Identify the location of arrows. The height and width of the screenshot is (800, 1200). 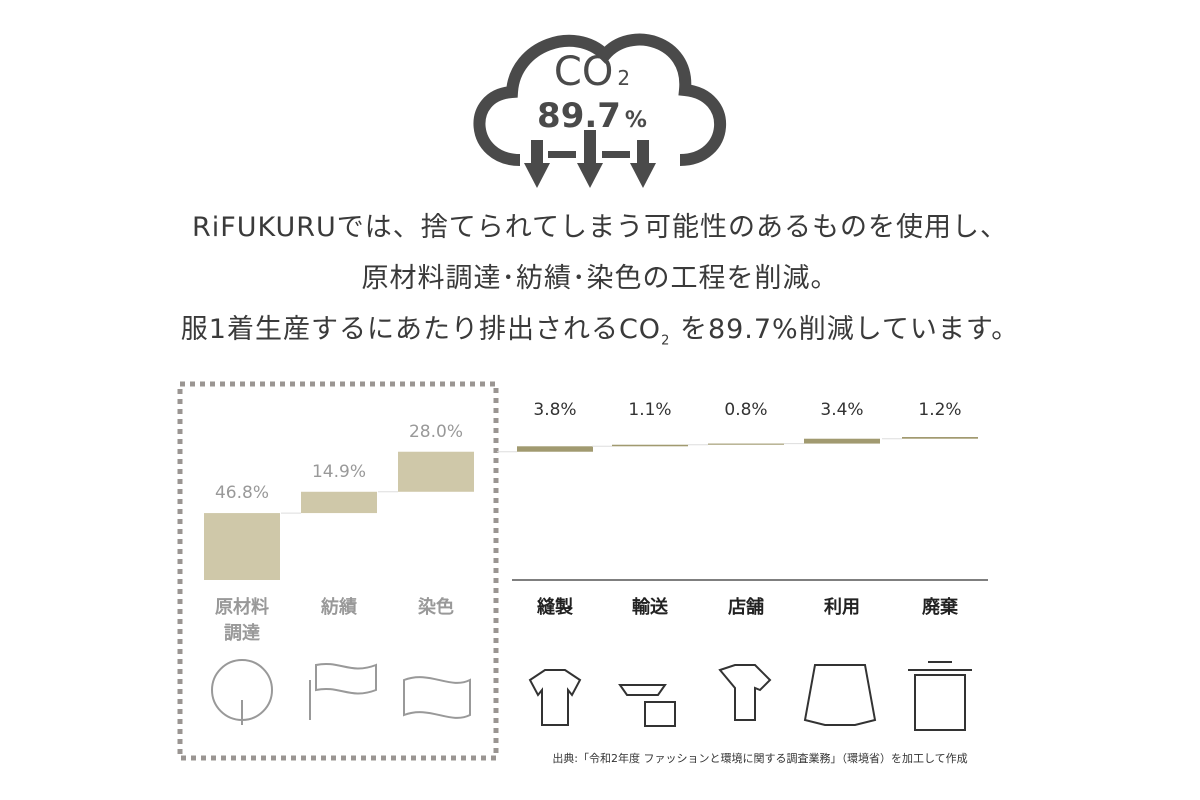
(590, 159).